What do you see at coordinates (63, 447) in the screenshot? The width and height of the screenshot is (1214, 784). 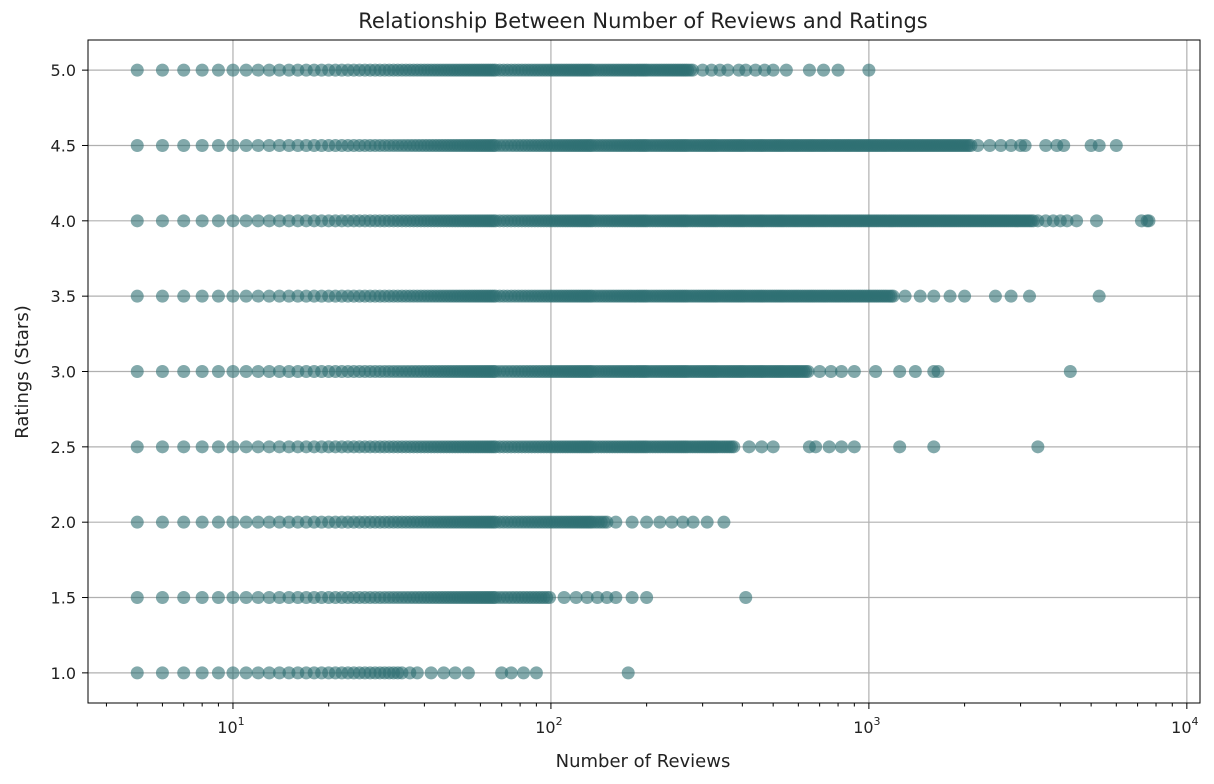 I see `y-tick-label: 2.5` at bounding box center [63, 447].